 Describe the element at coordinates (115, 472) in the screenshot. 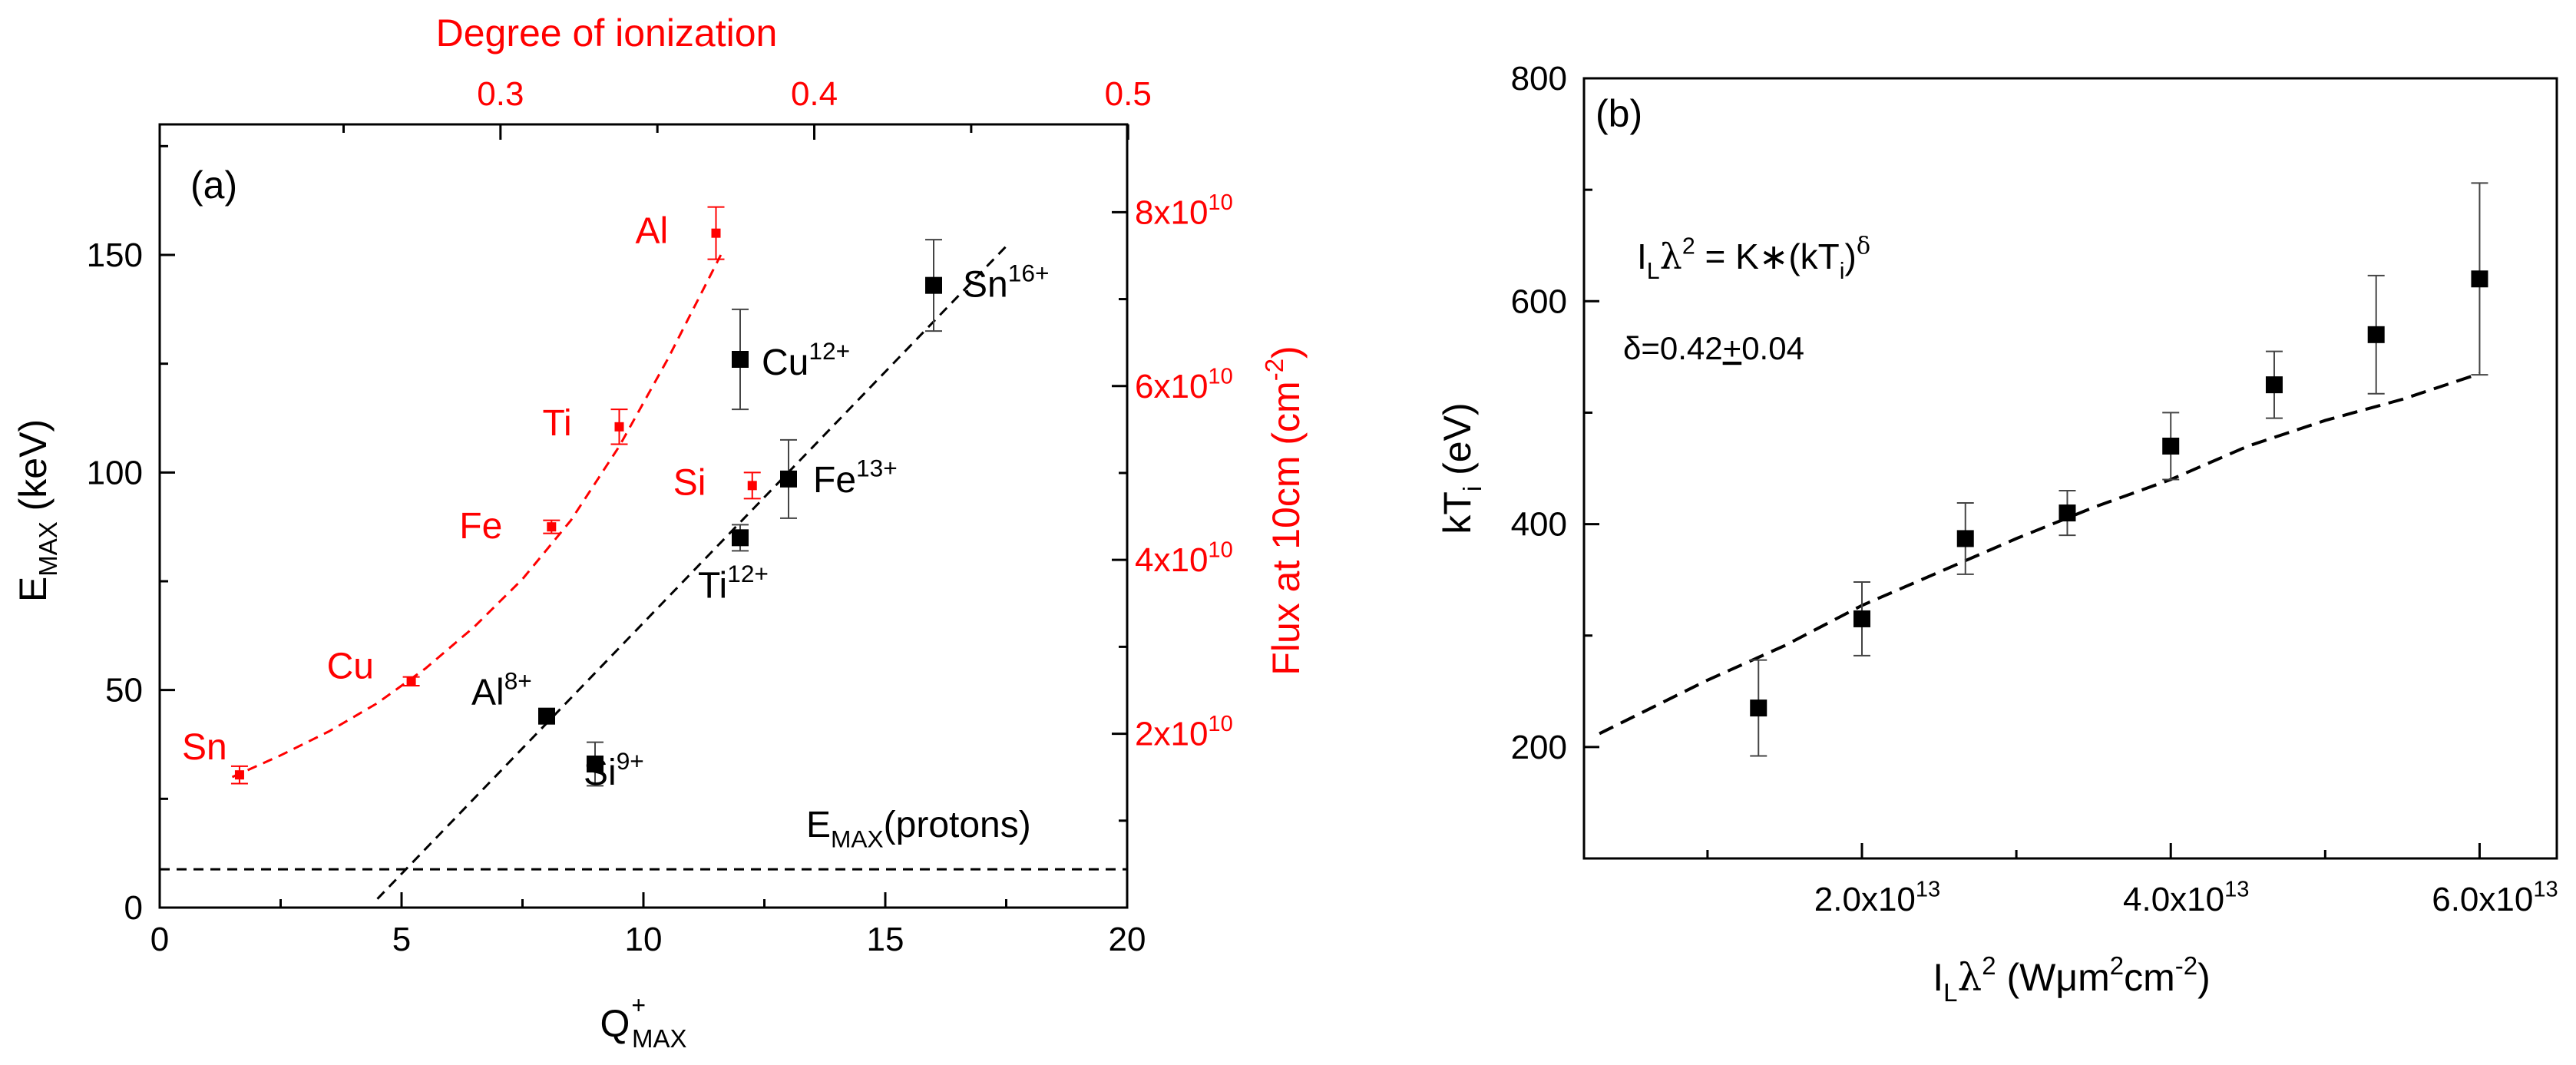

I see `y-tick-label: 100` at that location.